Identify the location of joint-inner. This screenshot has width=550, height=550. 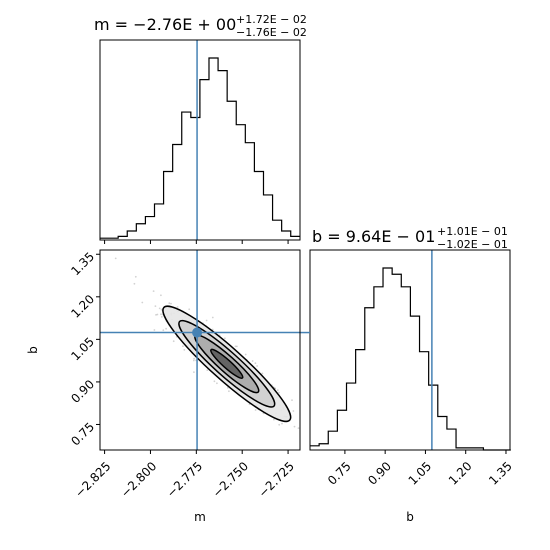
(215, 358).